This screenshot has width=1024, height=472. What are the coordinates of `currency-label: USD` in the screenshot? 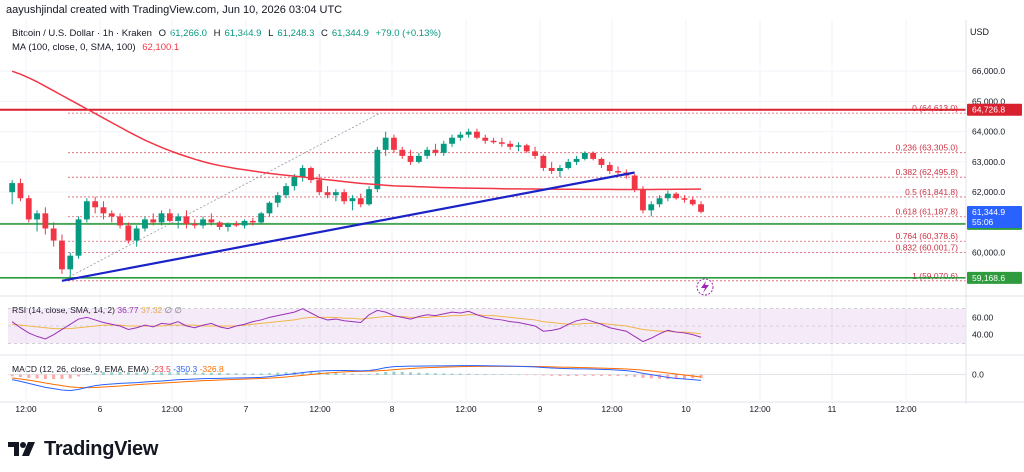 It's located at (980, 32).